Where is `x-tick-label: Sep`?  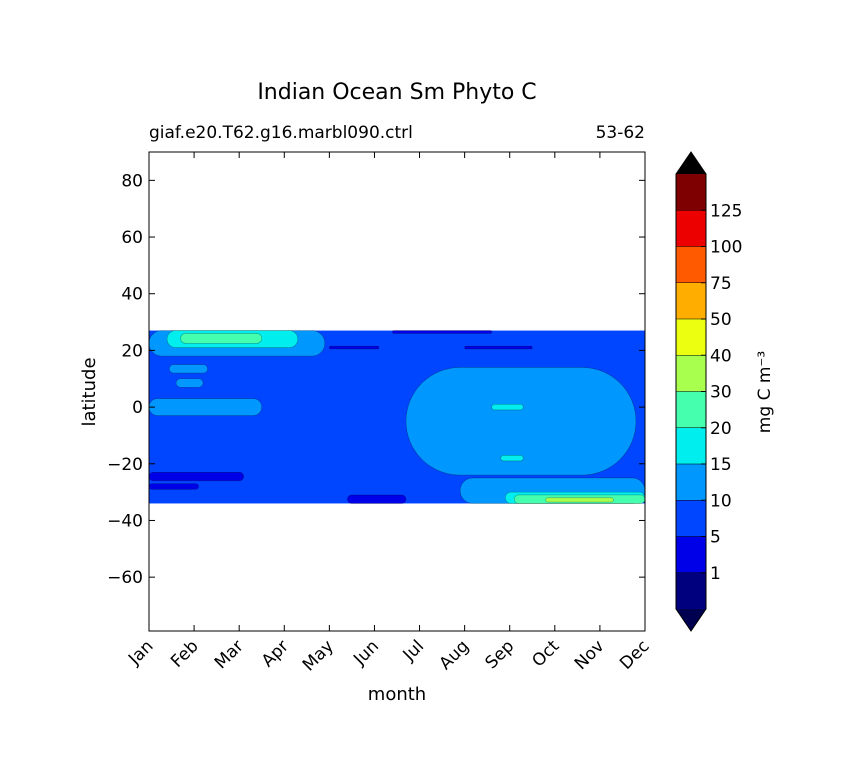
x-tick-label: Sep is located at coordinates (499, 654).